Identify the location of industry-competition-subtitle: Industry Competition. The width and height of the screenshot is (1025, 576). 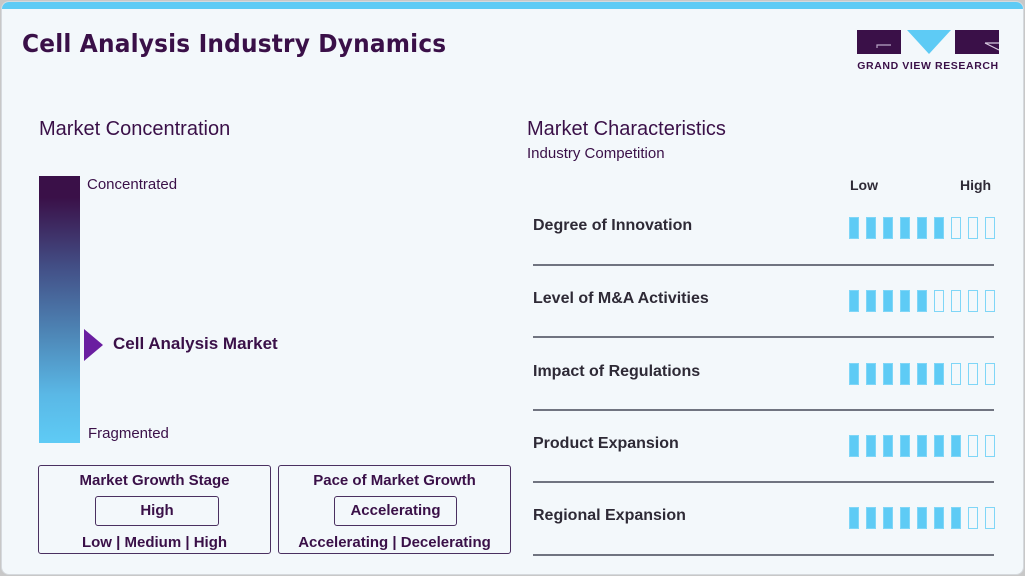
(596, 153).